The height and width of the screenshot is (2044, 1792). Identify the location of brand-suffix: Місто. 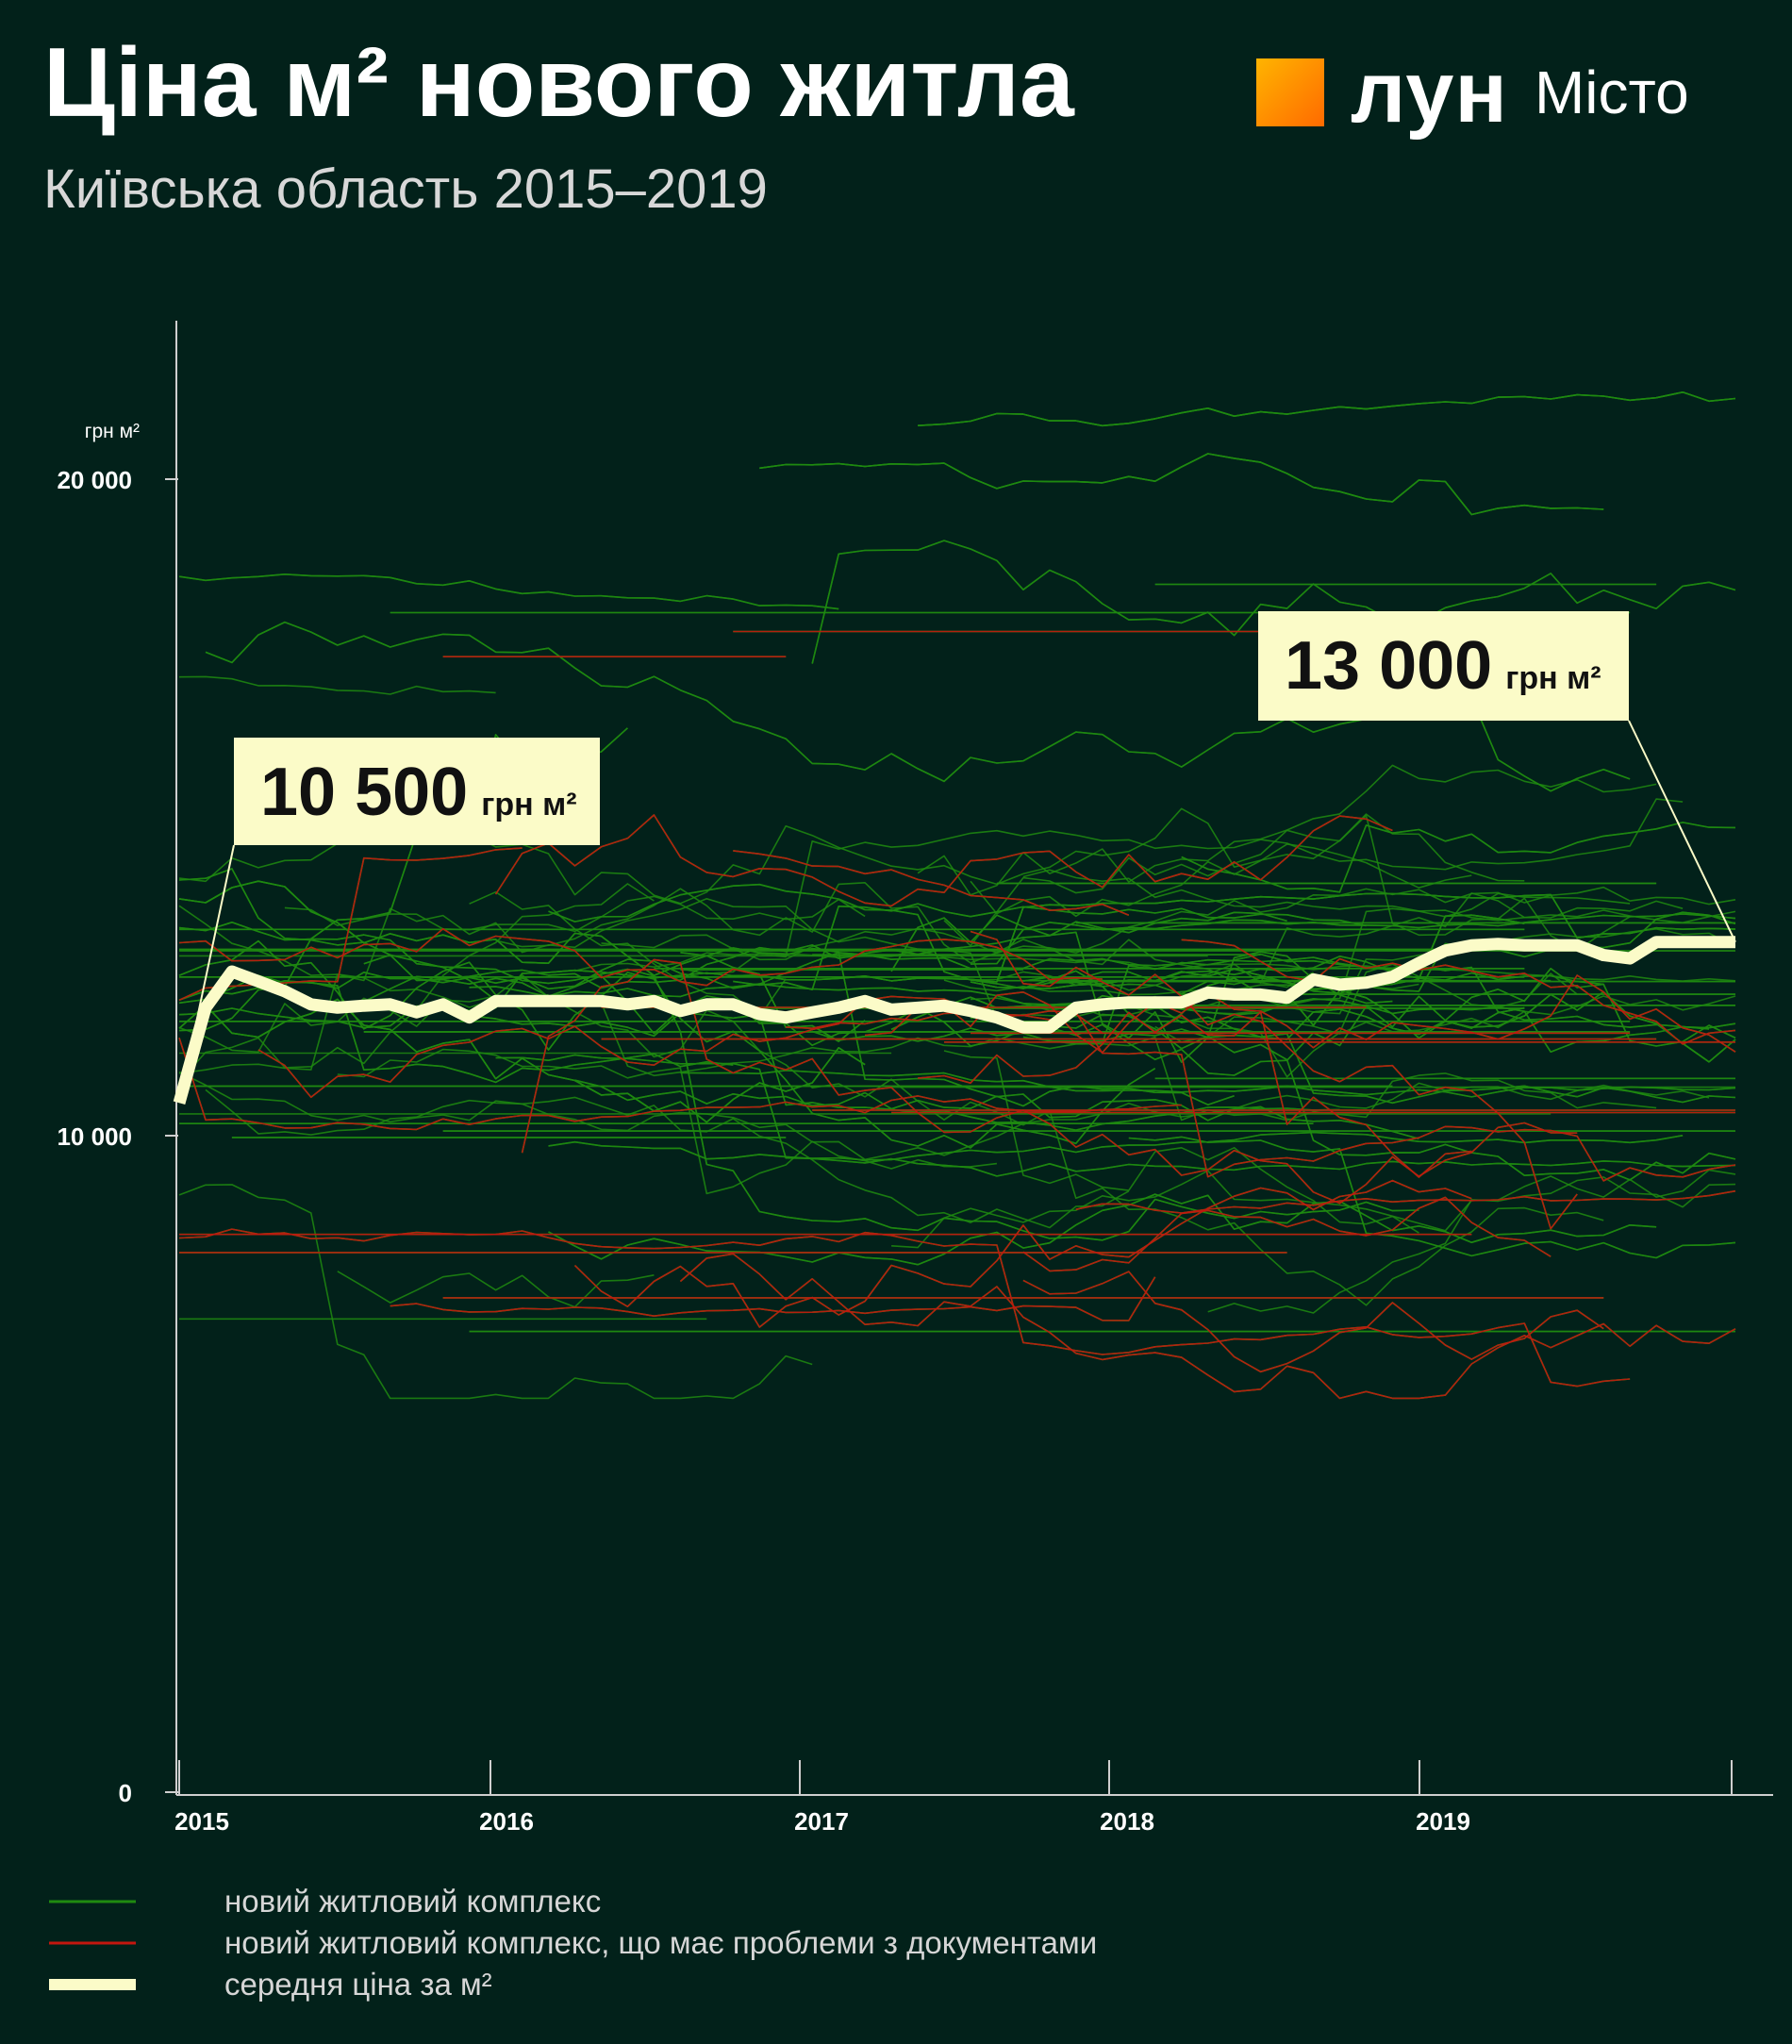
(1612, 92).